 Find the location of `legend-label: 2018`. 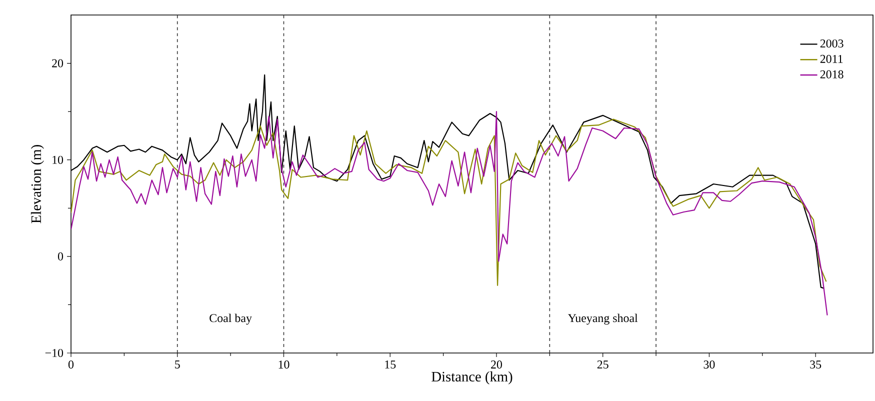

legend-label: 2018 is located at coordinates (832, 74).